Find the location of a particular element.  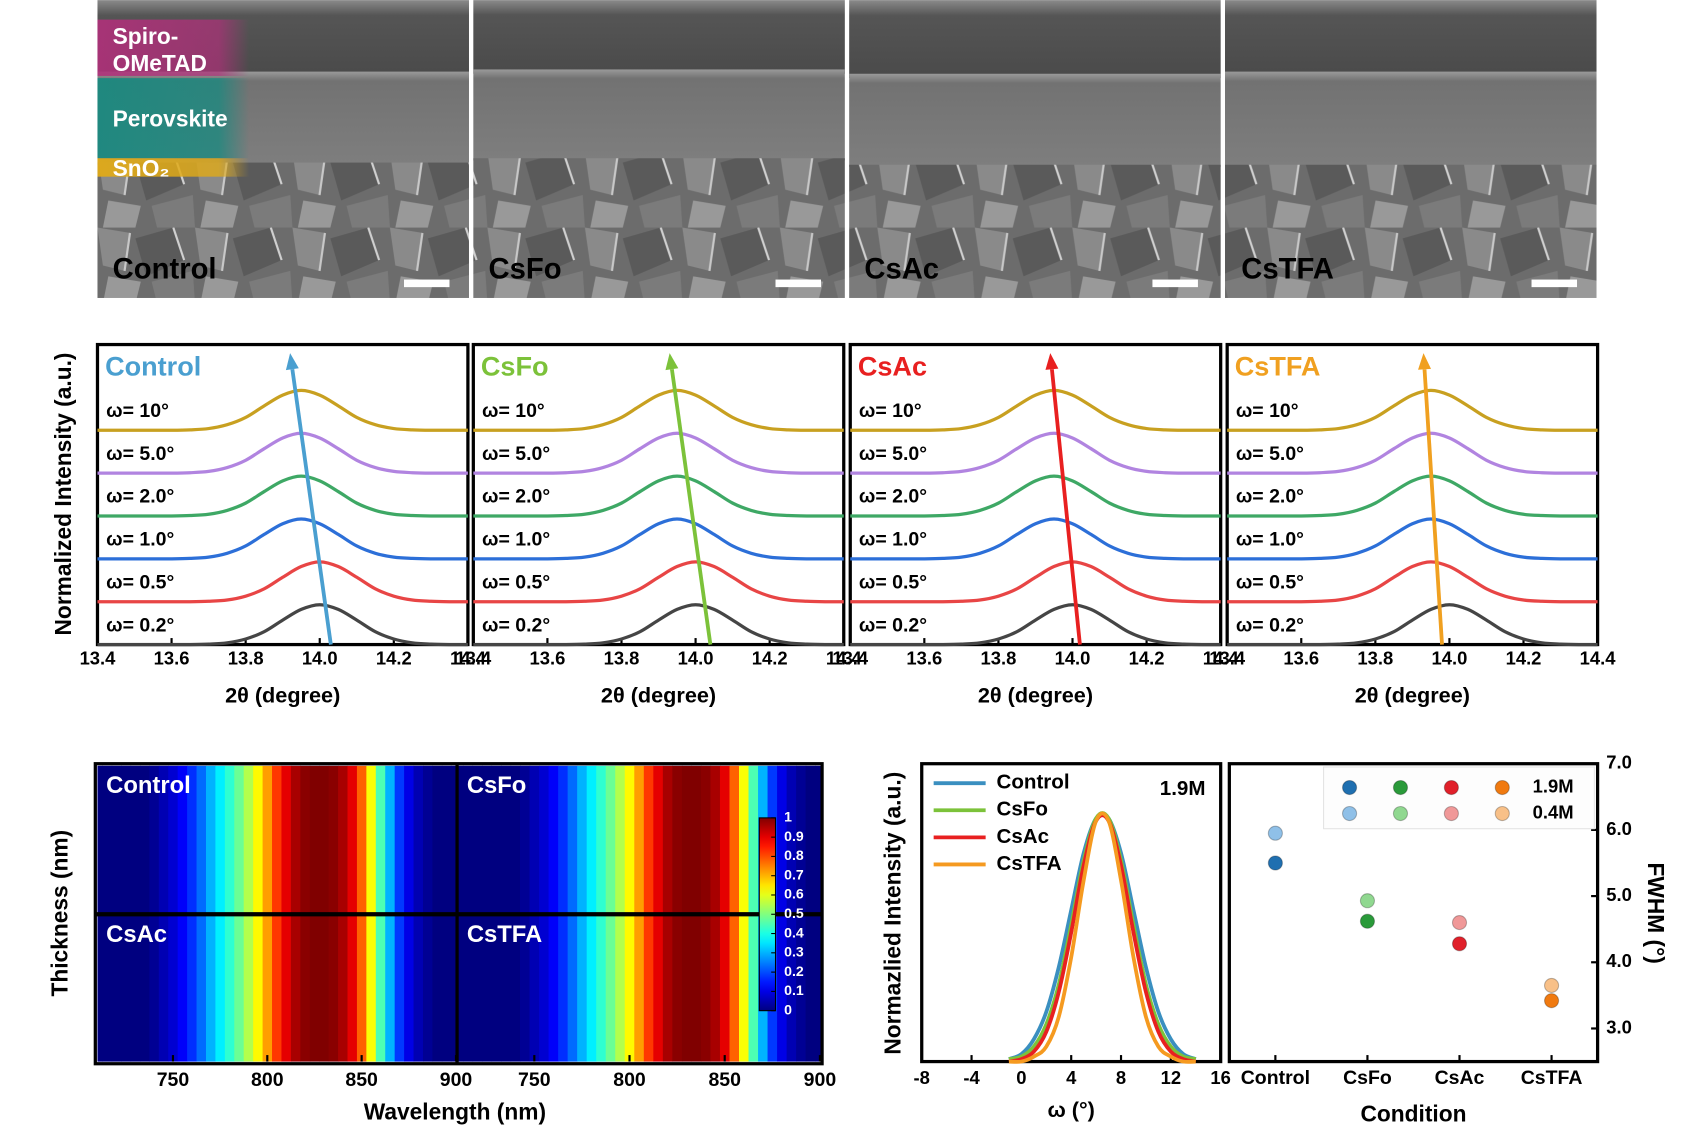

heatmap-panel: Control is located at coordinates (277, 839).